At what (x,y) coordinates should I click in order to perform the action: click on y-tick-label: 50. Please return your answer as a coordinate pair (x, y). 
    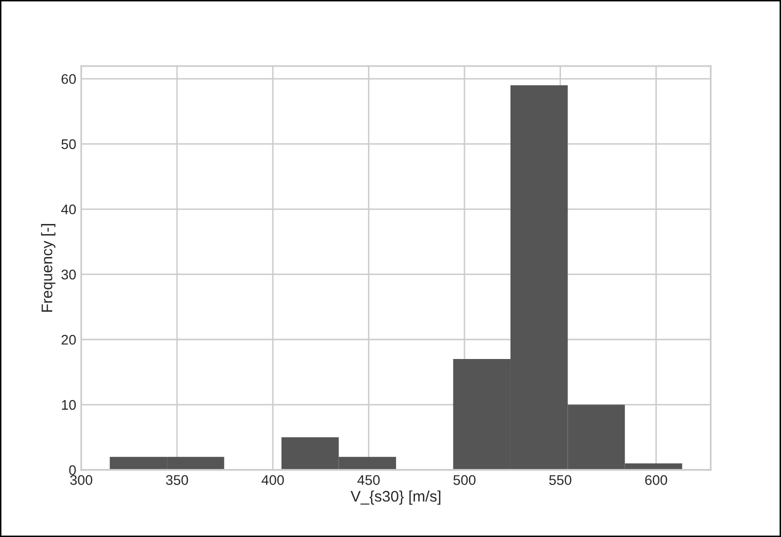
    Looking at the image, I should click on (68, 144).